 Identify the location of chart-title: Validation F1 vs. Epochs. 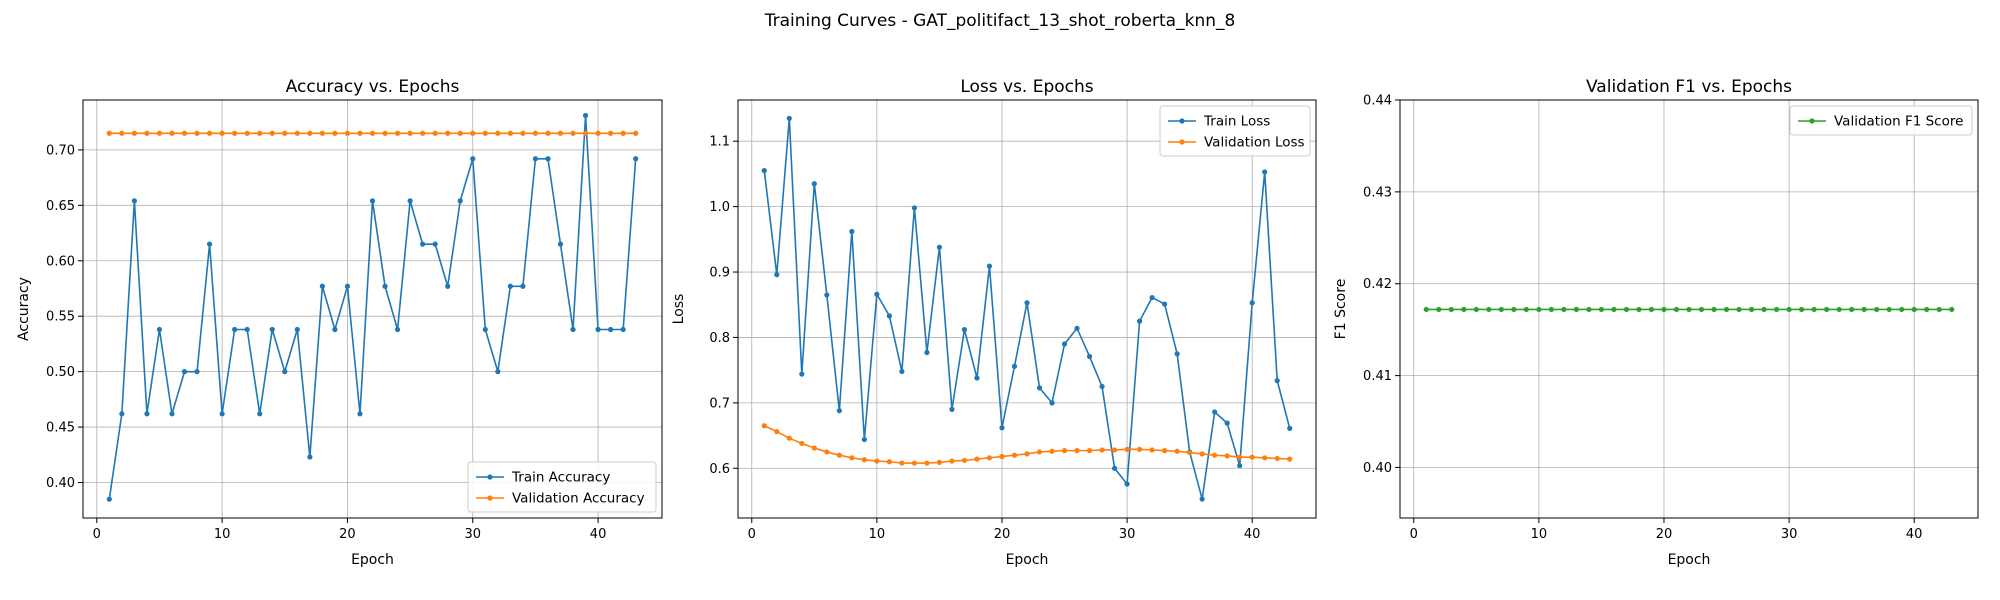
(1689, 87).